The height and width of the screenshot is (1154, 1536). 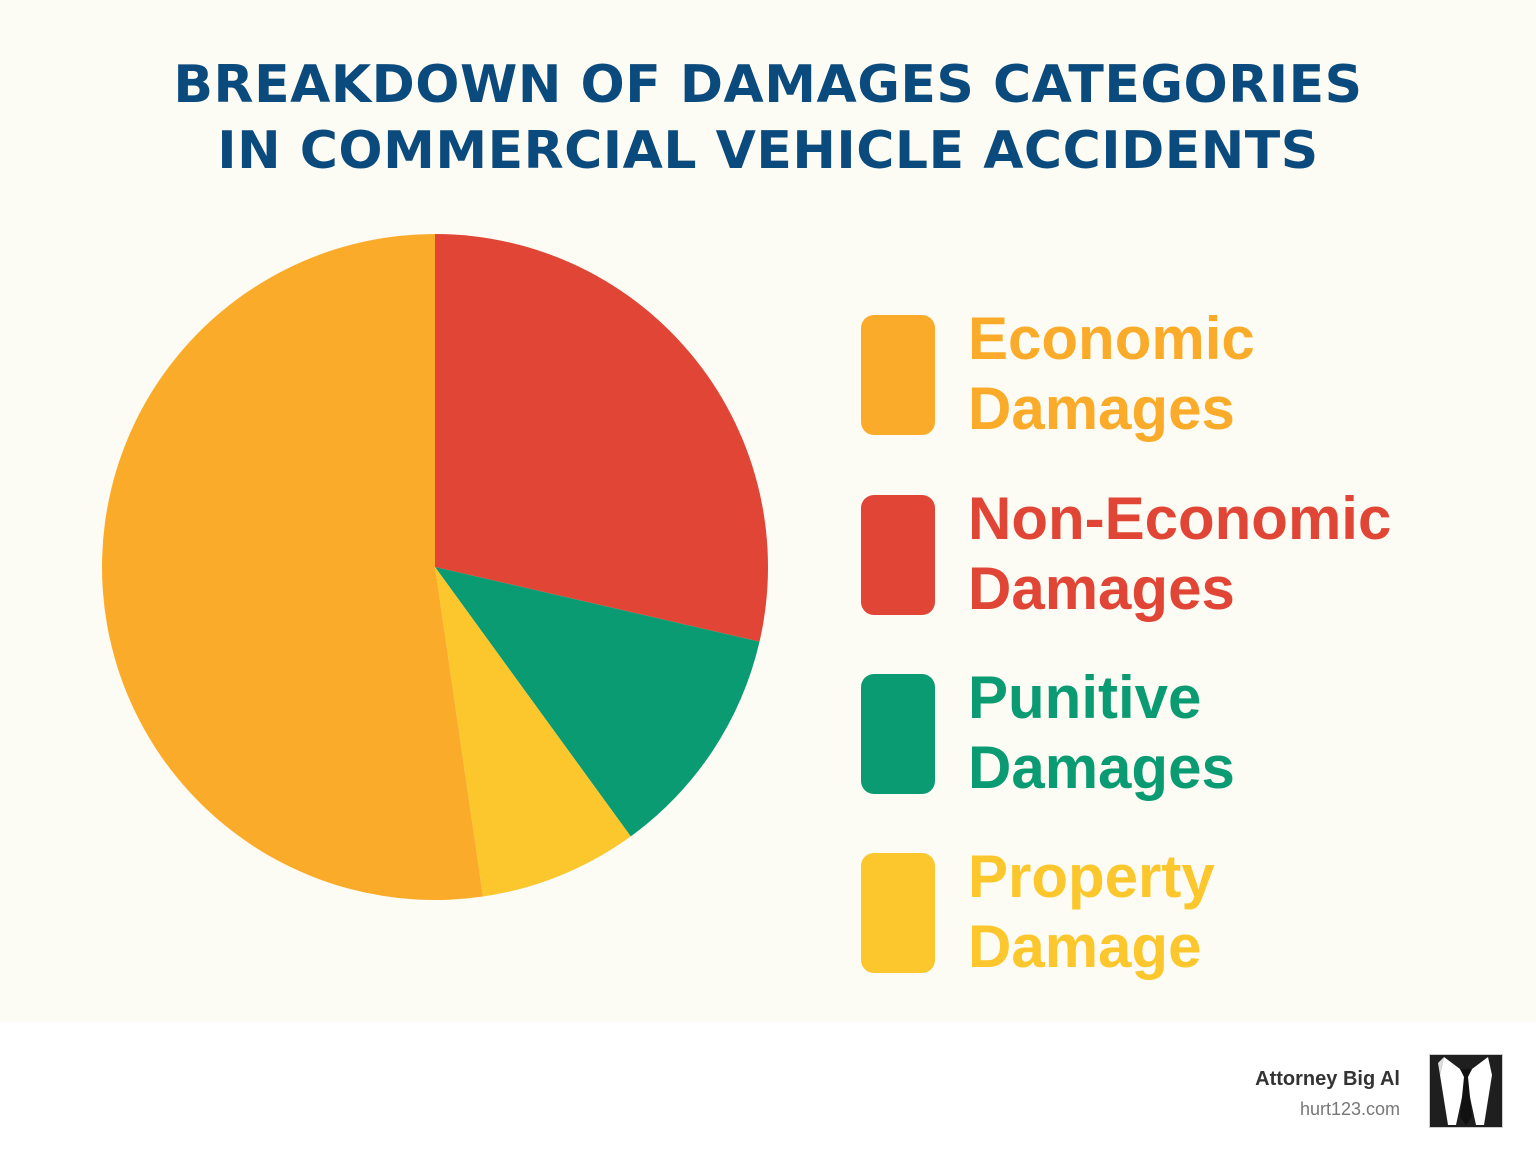 I want to click on legend-item-non-economic: Non-Economic Damages, so click(x=1171, y=555).